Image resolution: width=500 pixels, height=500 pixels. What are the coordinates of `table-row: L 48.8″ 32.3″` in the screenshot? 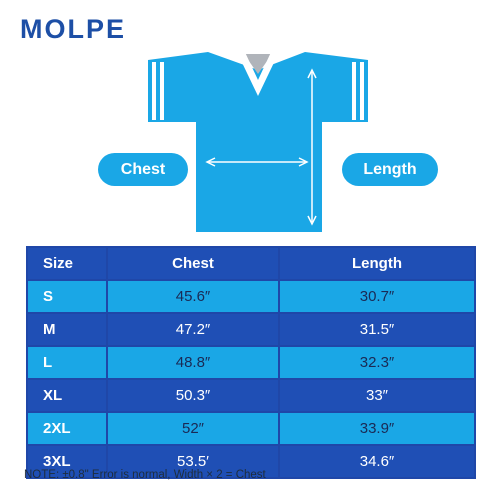 It's located at (251, 362).